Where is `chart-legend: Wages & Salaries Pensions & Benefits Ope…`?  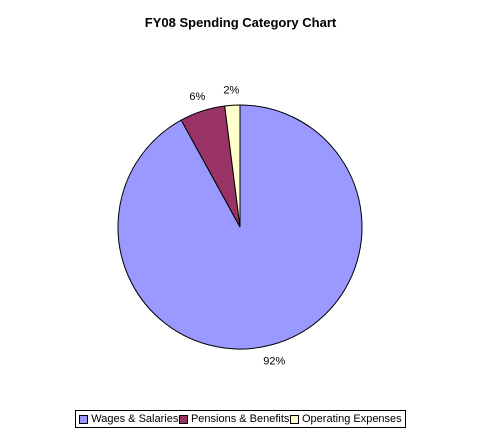
chart-legend: Wages & Salaries Pensions & Benefits Ope… is located at coordinates (240, 419).